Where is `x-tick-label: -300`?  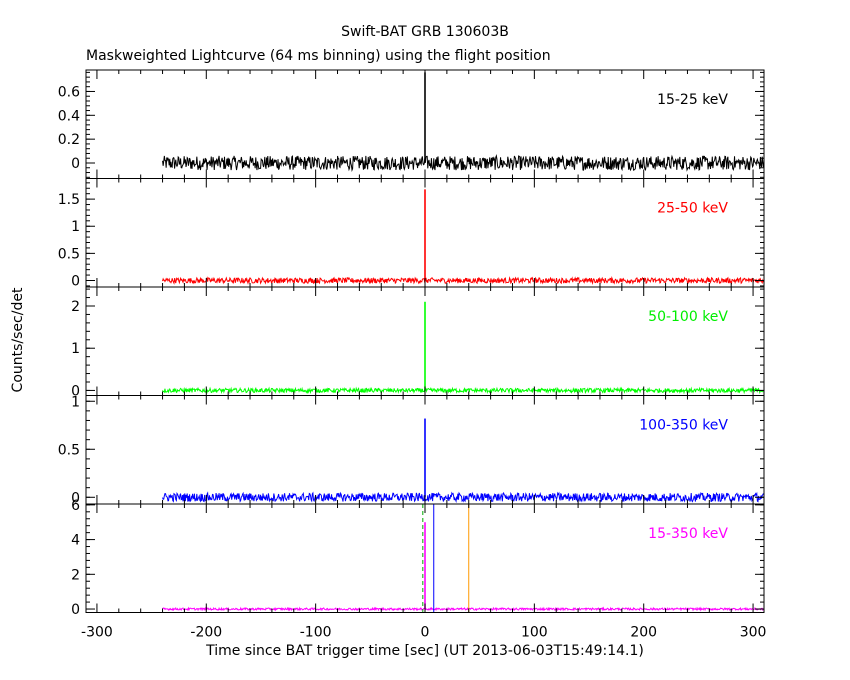 x-tick-label: -300 is located at coordinates (97, 633).